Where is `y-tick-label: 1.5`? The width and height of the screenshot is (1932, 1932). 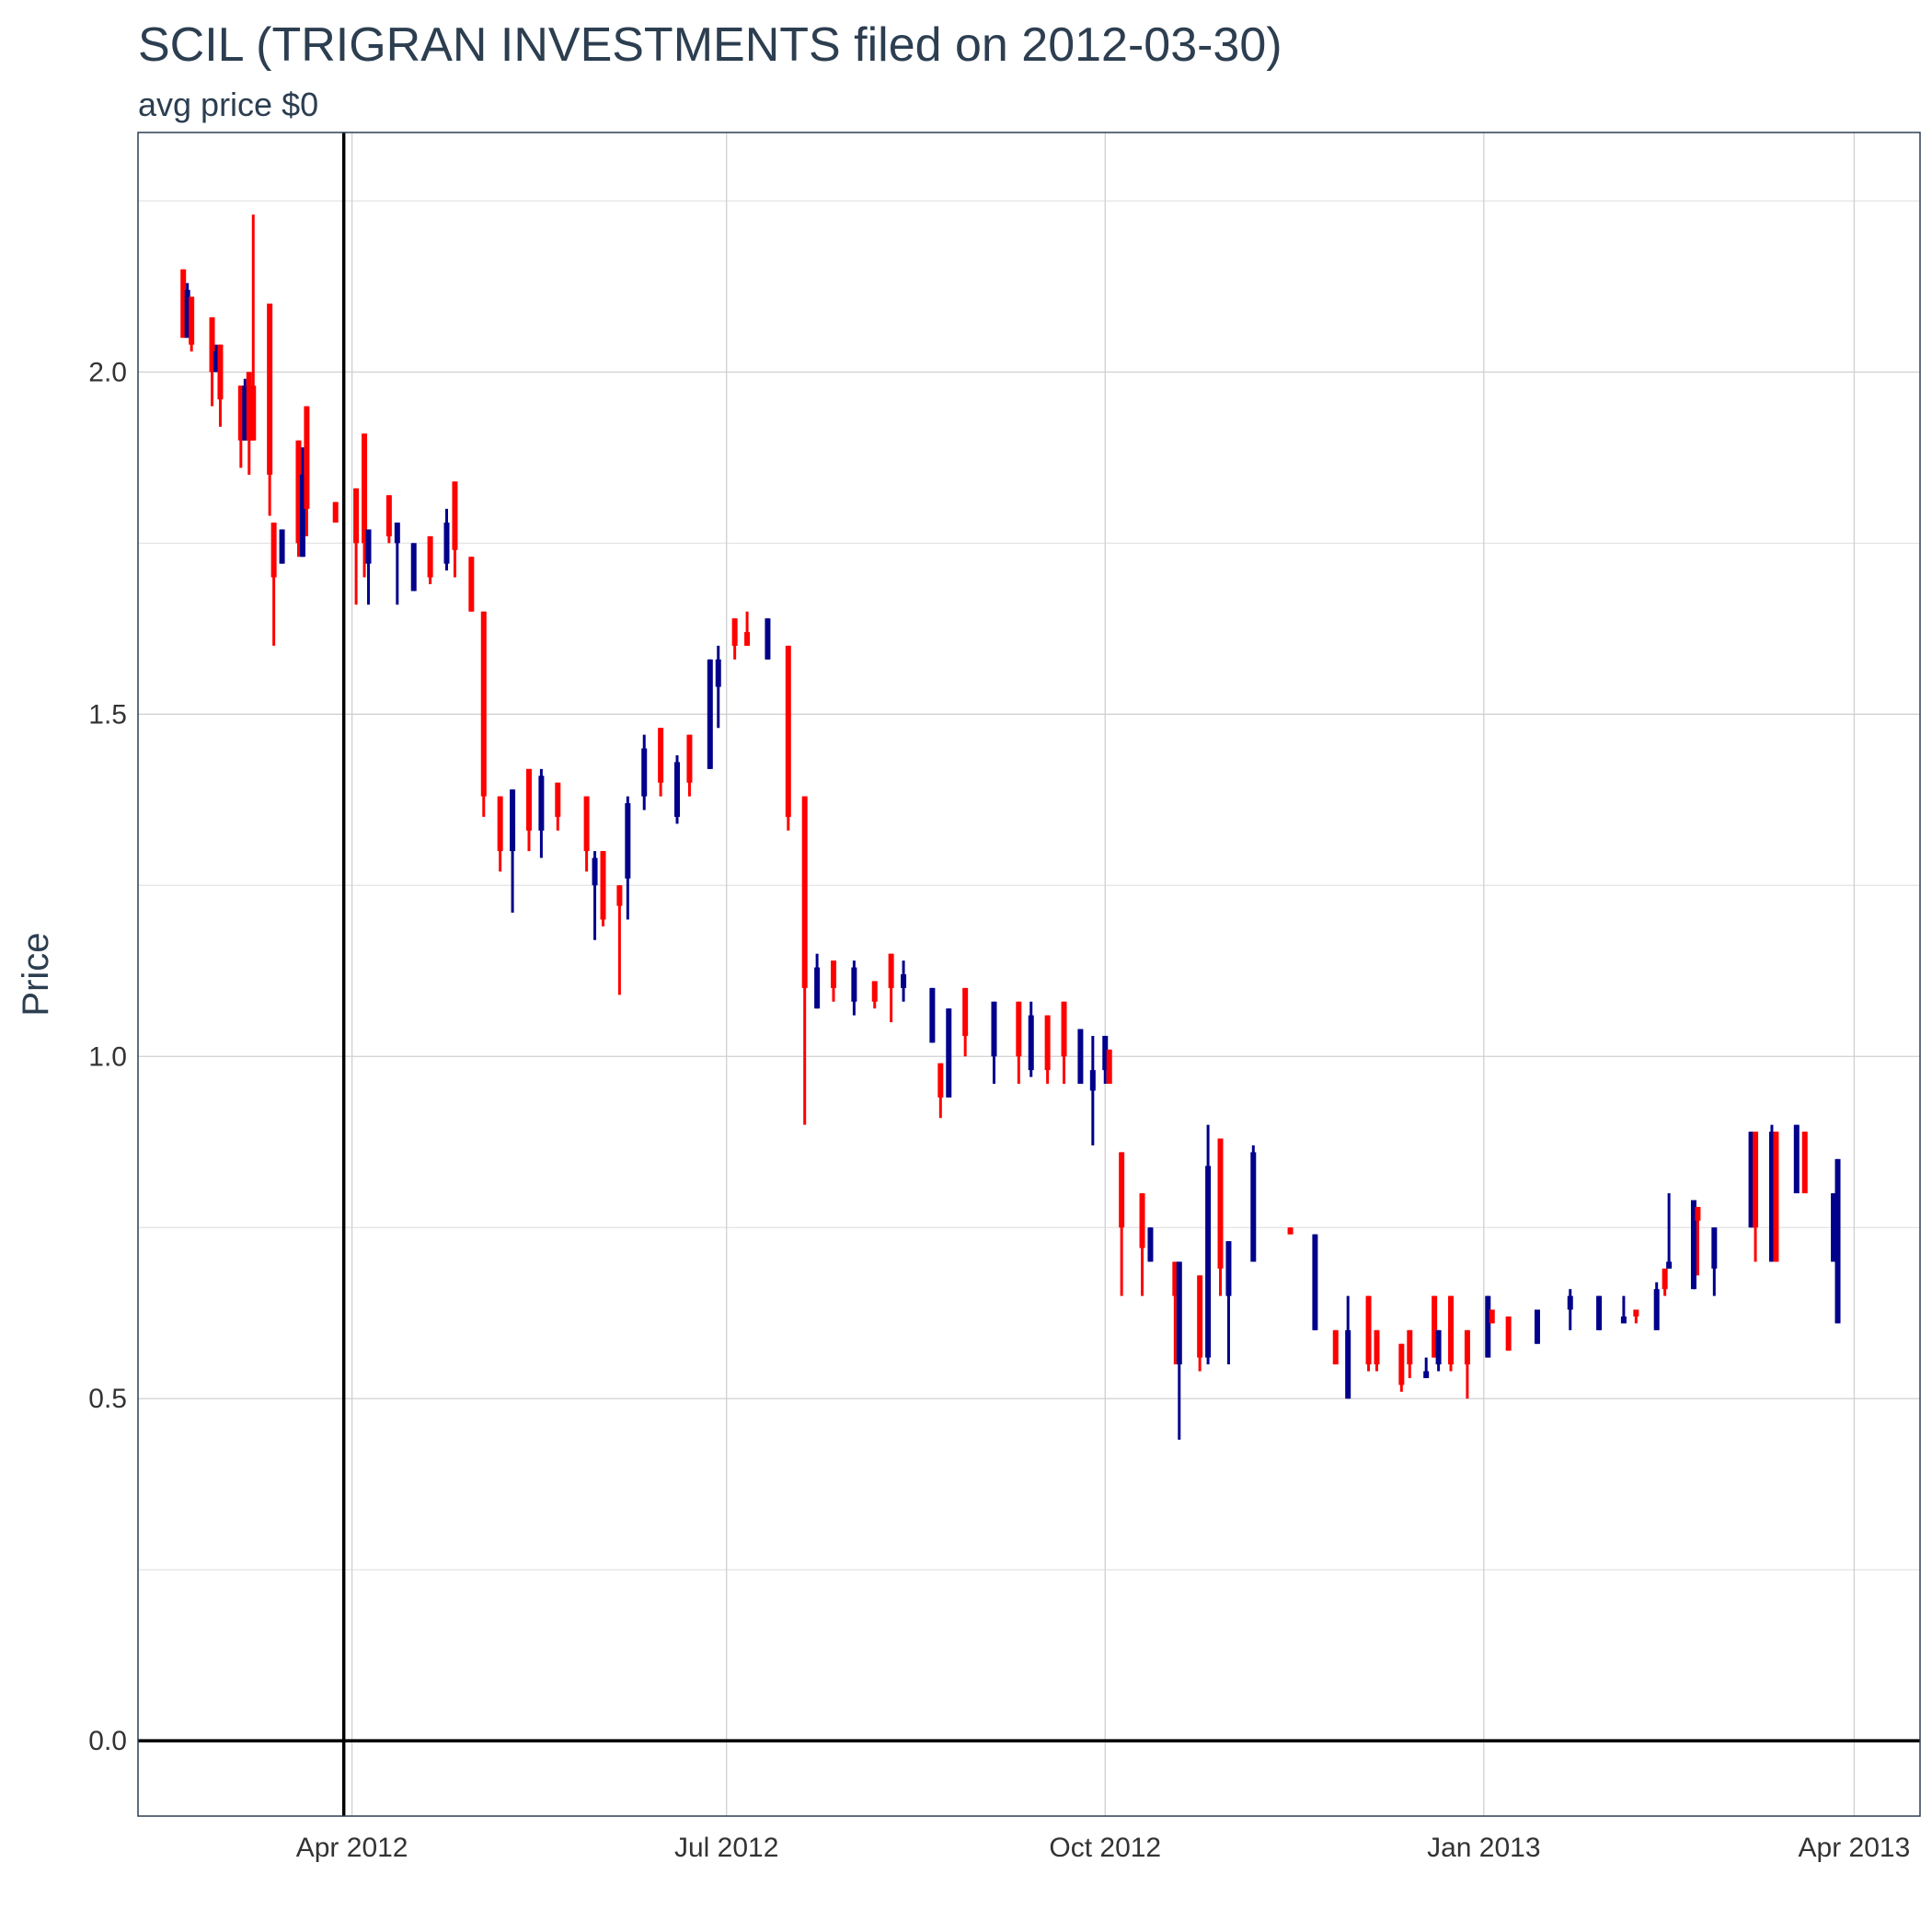 y-tick-label: 1.5 is located at coordinates (107, 714).